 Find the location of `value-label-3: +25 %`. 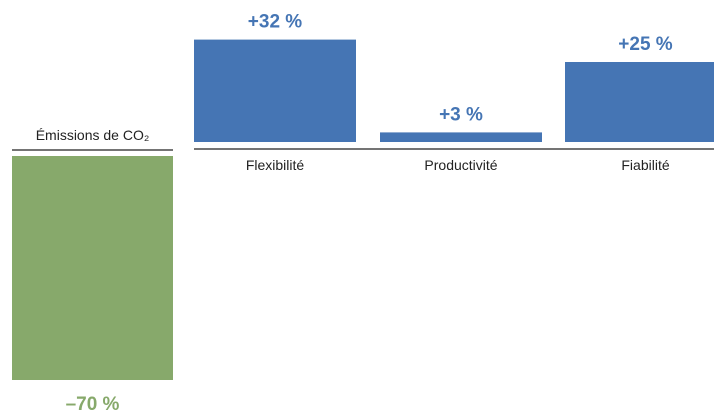

value-label-3: +25 % is located at coordinates (645, 44).